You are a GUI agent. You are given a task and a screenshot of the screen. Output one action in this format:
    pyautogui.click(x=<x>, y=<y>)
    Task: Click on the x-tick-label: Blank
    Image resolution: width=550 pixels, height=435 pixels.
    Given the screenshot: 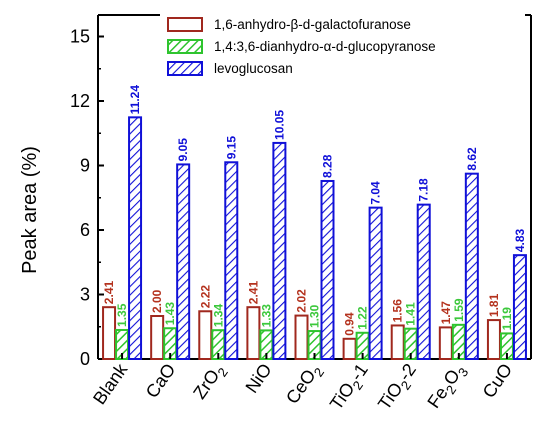 What is the action you would take?
    pyautogui.click(x=110, y=383)
    